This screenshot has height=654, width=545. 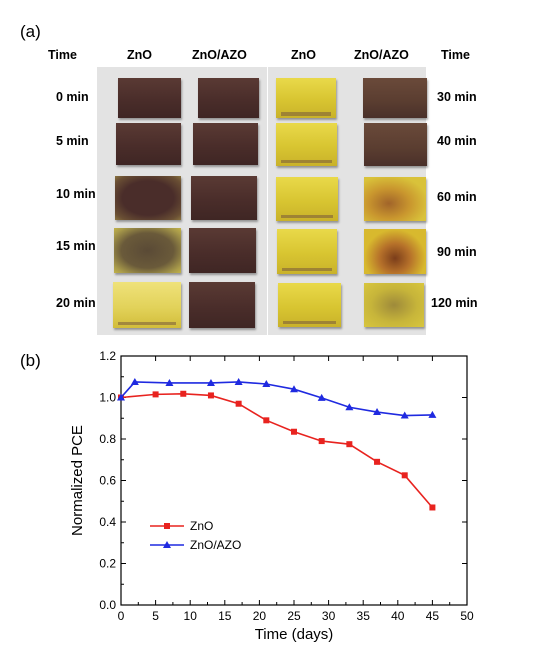 I want to click on row-label-0min: 0 min, so click(x=72, y=97).